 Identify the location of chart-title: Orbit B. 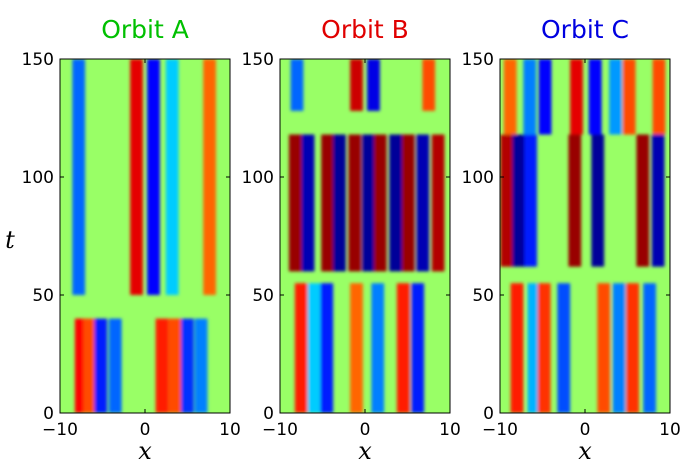
(365, 29).